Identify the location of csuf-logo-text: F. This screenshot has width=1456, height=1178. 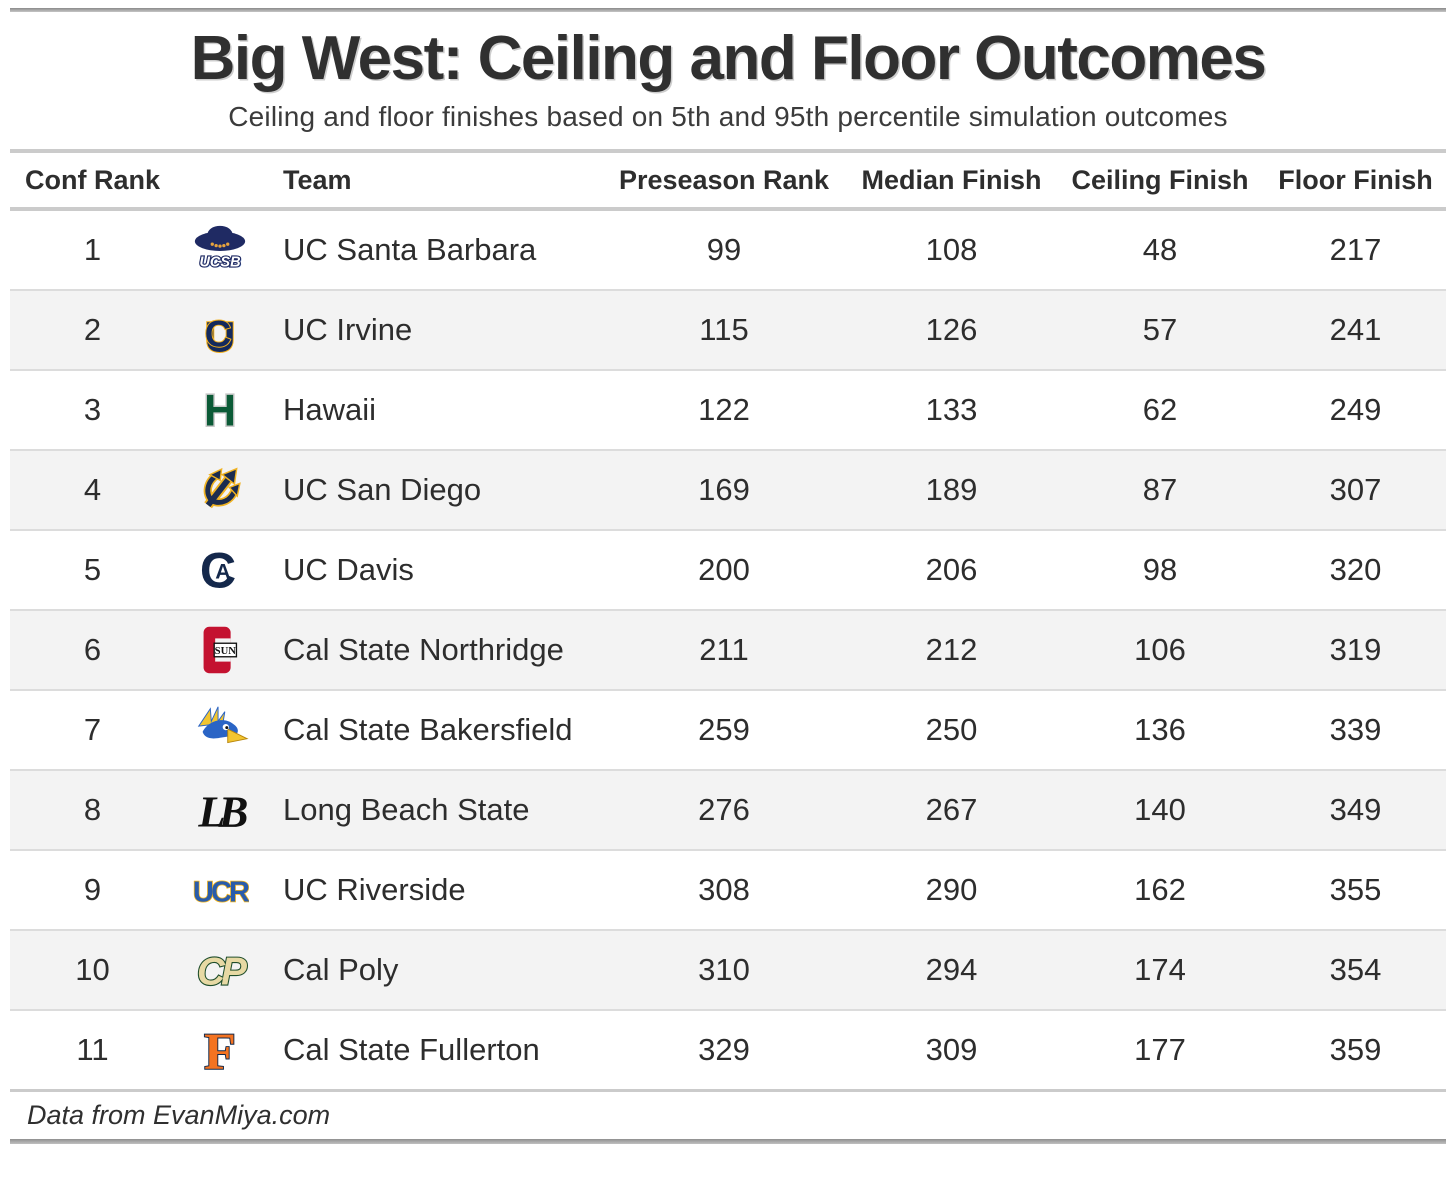
(220, 1050).